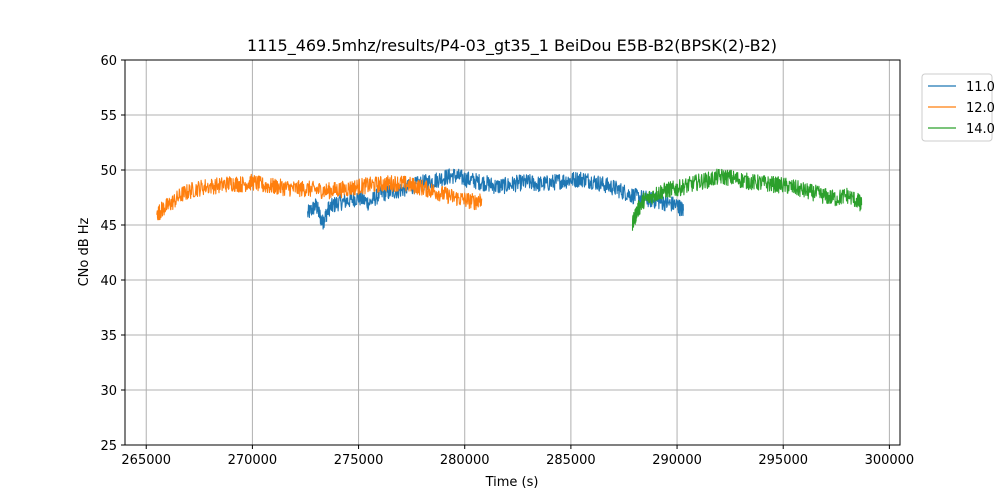  What do you see at coordinates (465, 460) in the screenshot?
I see `x-tick-label: 280000` at bounding box center [465, 460].